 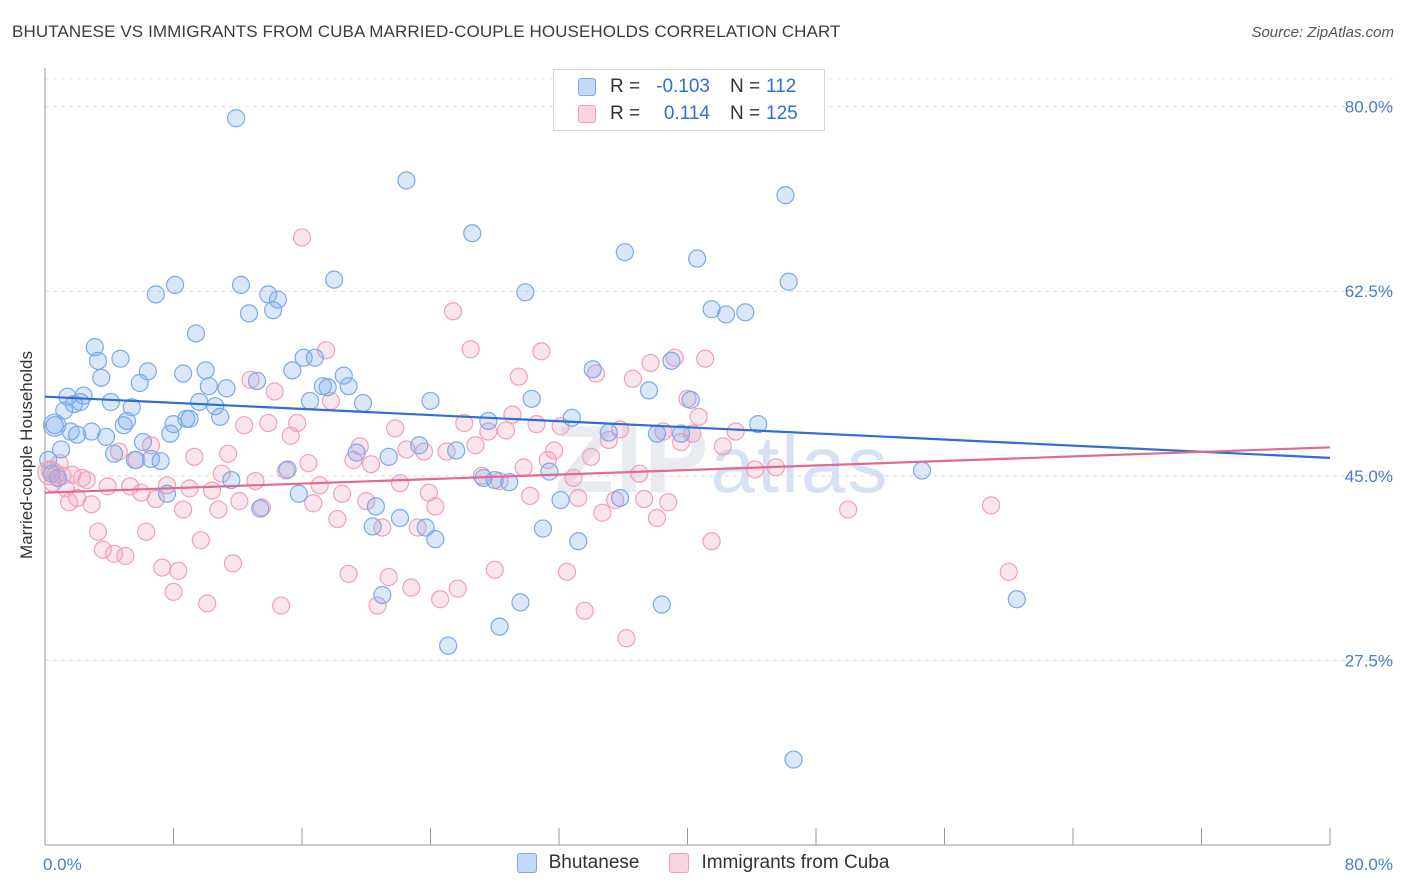 I want to click on legend-row-bhutanese: R = -0.103 N = 112, so click(x=687, y=87).